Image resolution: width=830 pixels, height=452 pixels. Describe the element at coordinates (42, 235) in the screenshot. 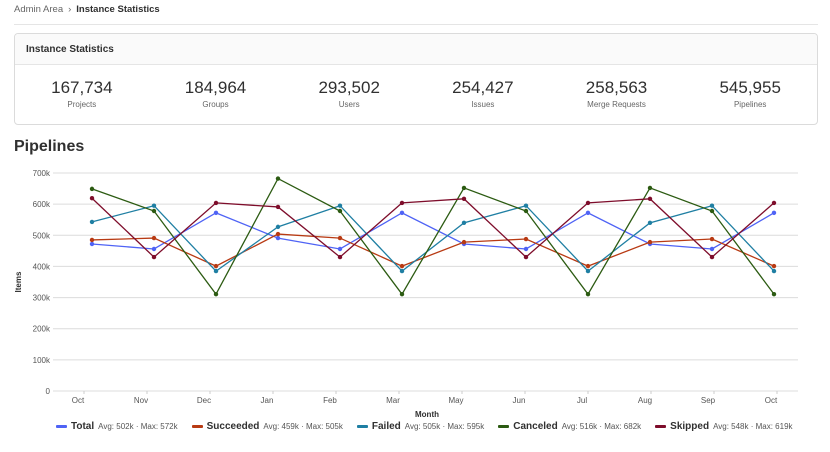

I see `y-tick-label: 500k` at that location.